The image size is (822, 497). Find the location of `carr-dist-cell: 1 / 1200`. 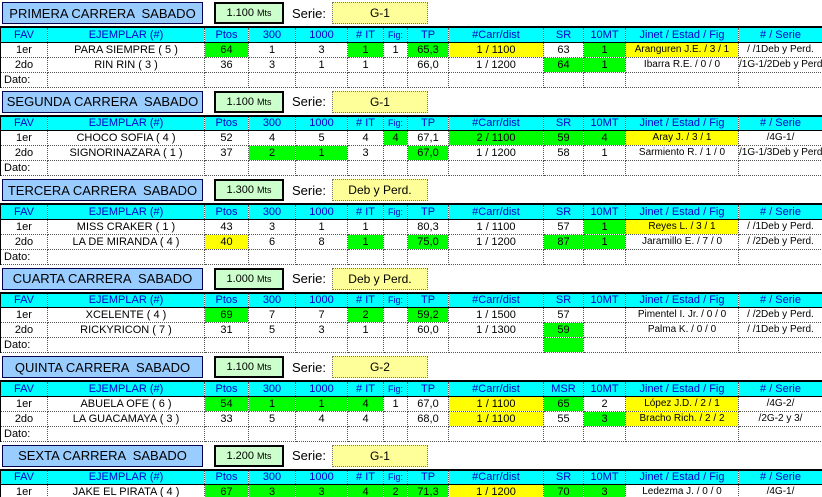

carr-dist-cell: 1 / 1200 is located at coordinates (496, 153).